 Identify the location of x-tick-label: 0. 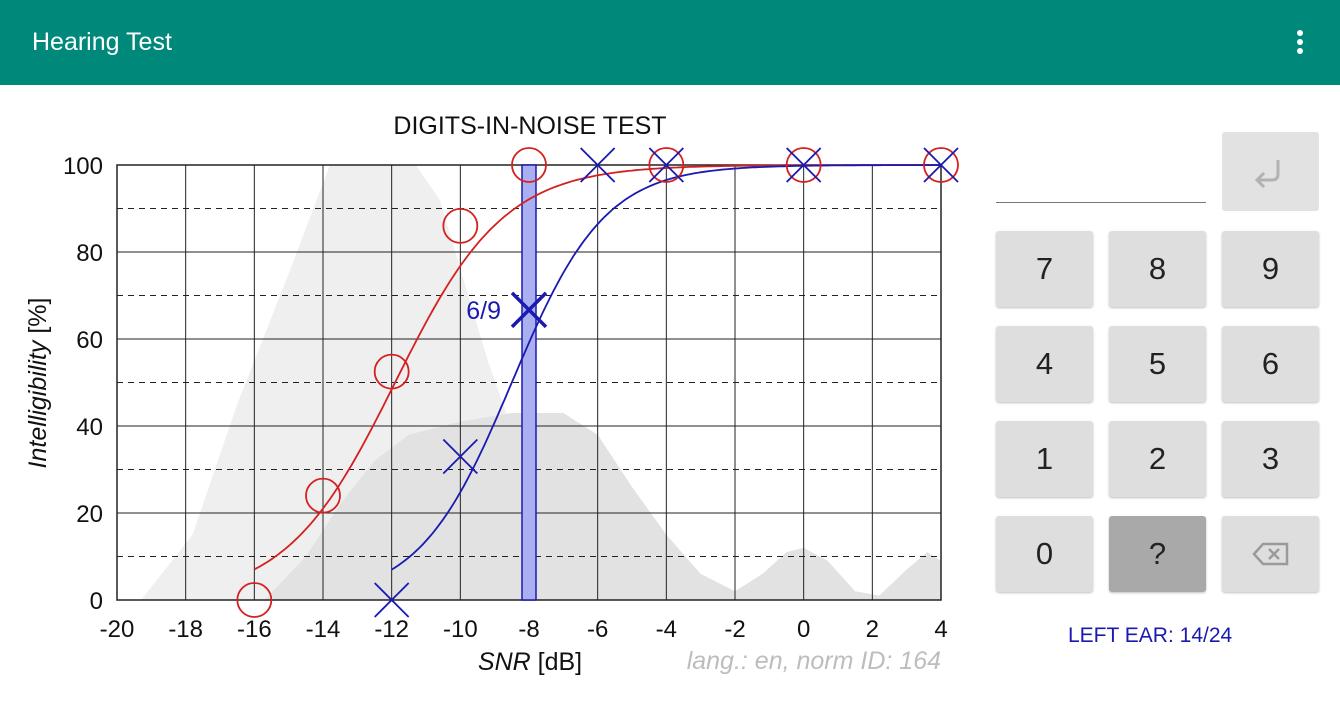
(803, 629).